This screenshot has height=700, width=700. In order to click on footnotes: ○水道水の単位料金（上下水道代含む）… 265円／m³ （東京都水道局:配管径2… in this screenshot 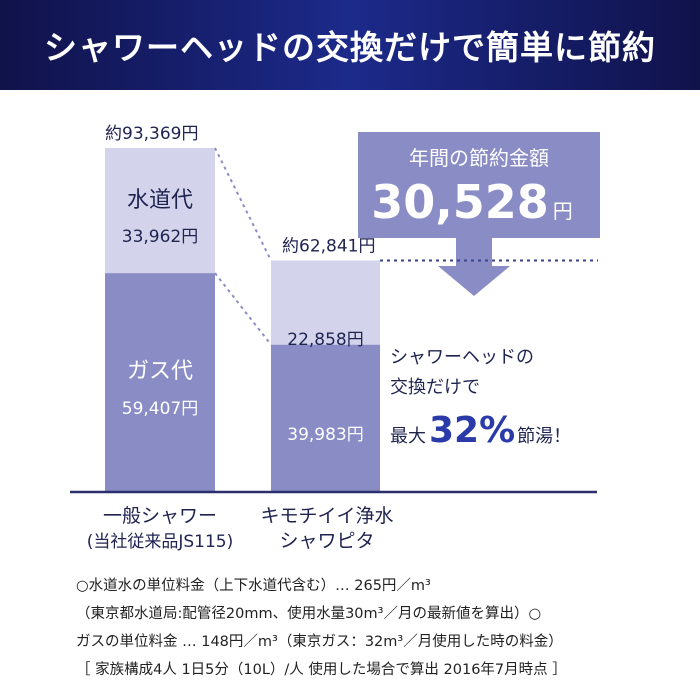, I will do `click(376, 628)`.